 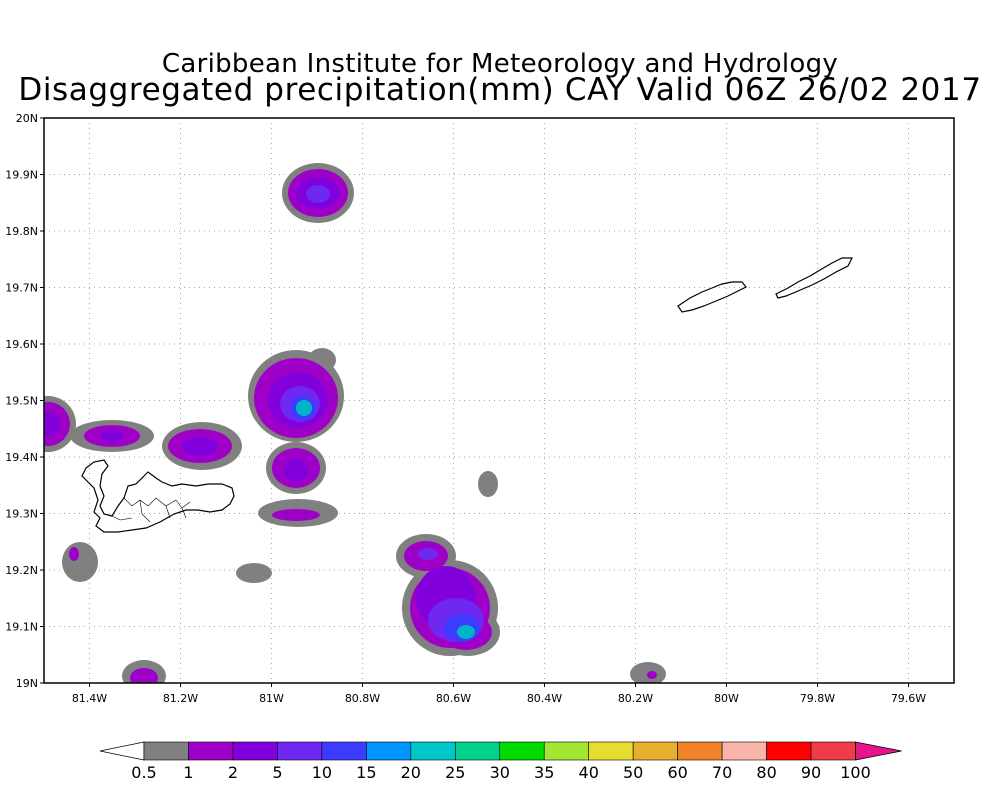 I want to click on y-tick-label: 19.3N, so click(x=21, y=514).